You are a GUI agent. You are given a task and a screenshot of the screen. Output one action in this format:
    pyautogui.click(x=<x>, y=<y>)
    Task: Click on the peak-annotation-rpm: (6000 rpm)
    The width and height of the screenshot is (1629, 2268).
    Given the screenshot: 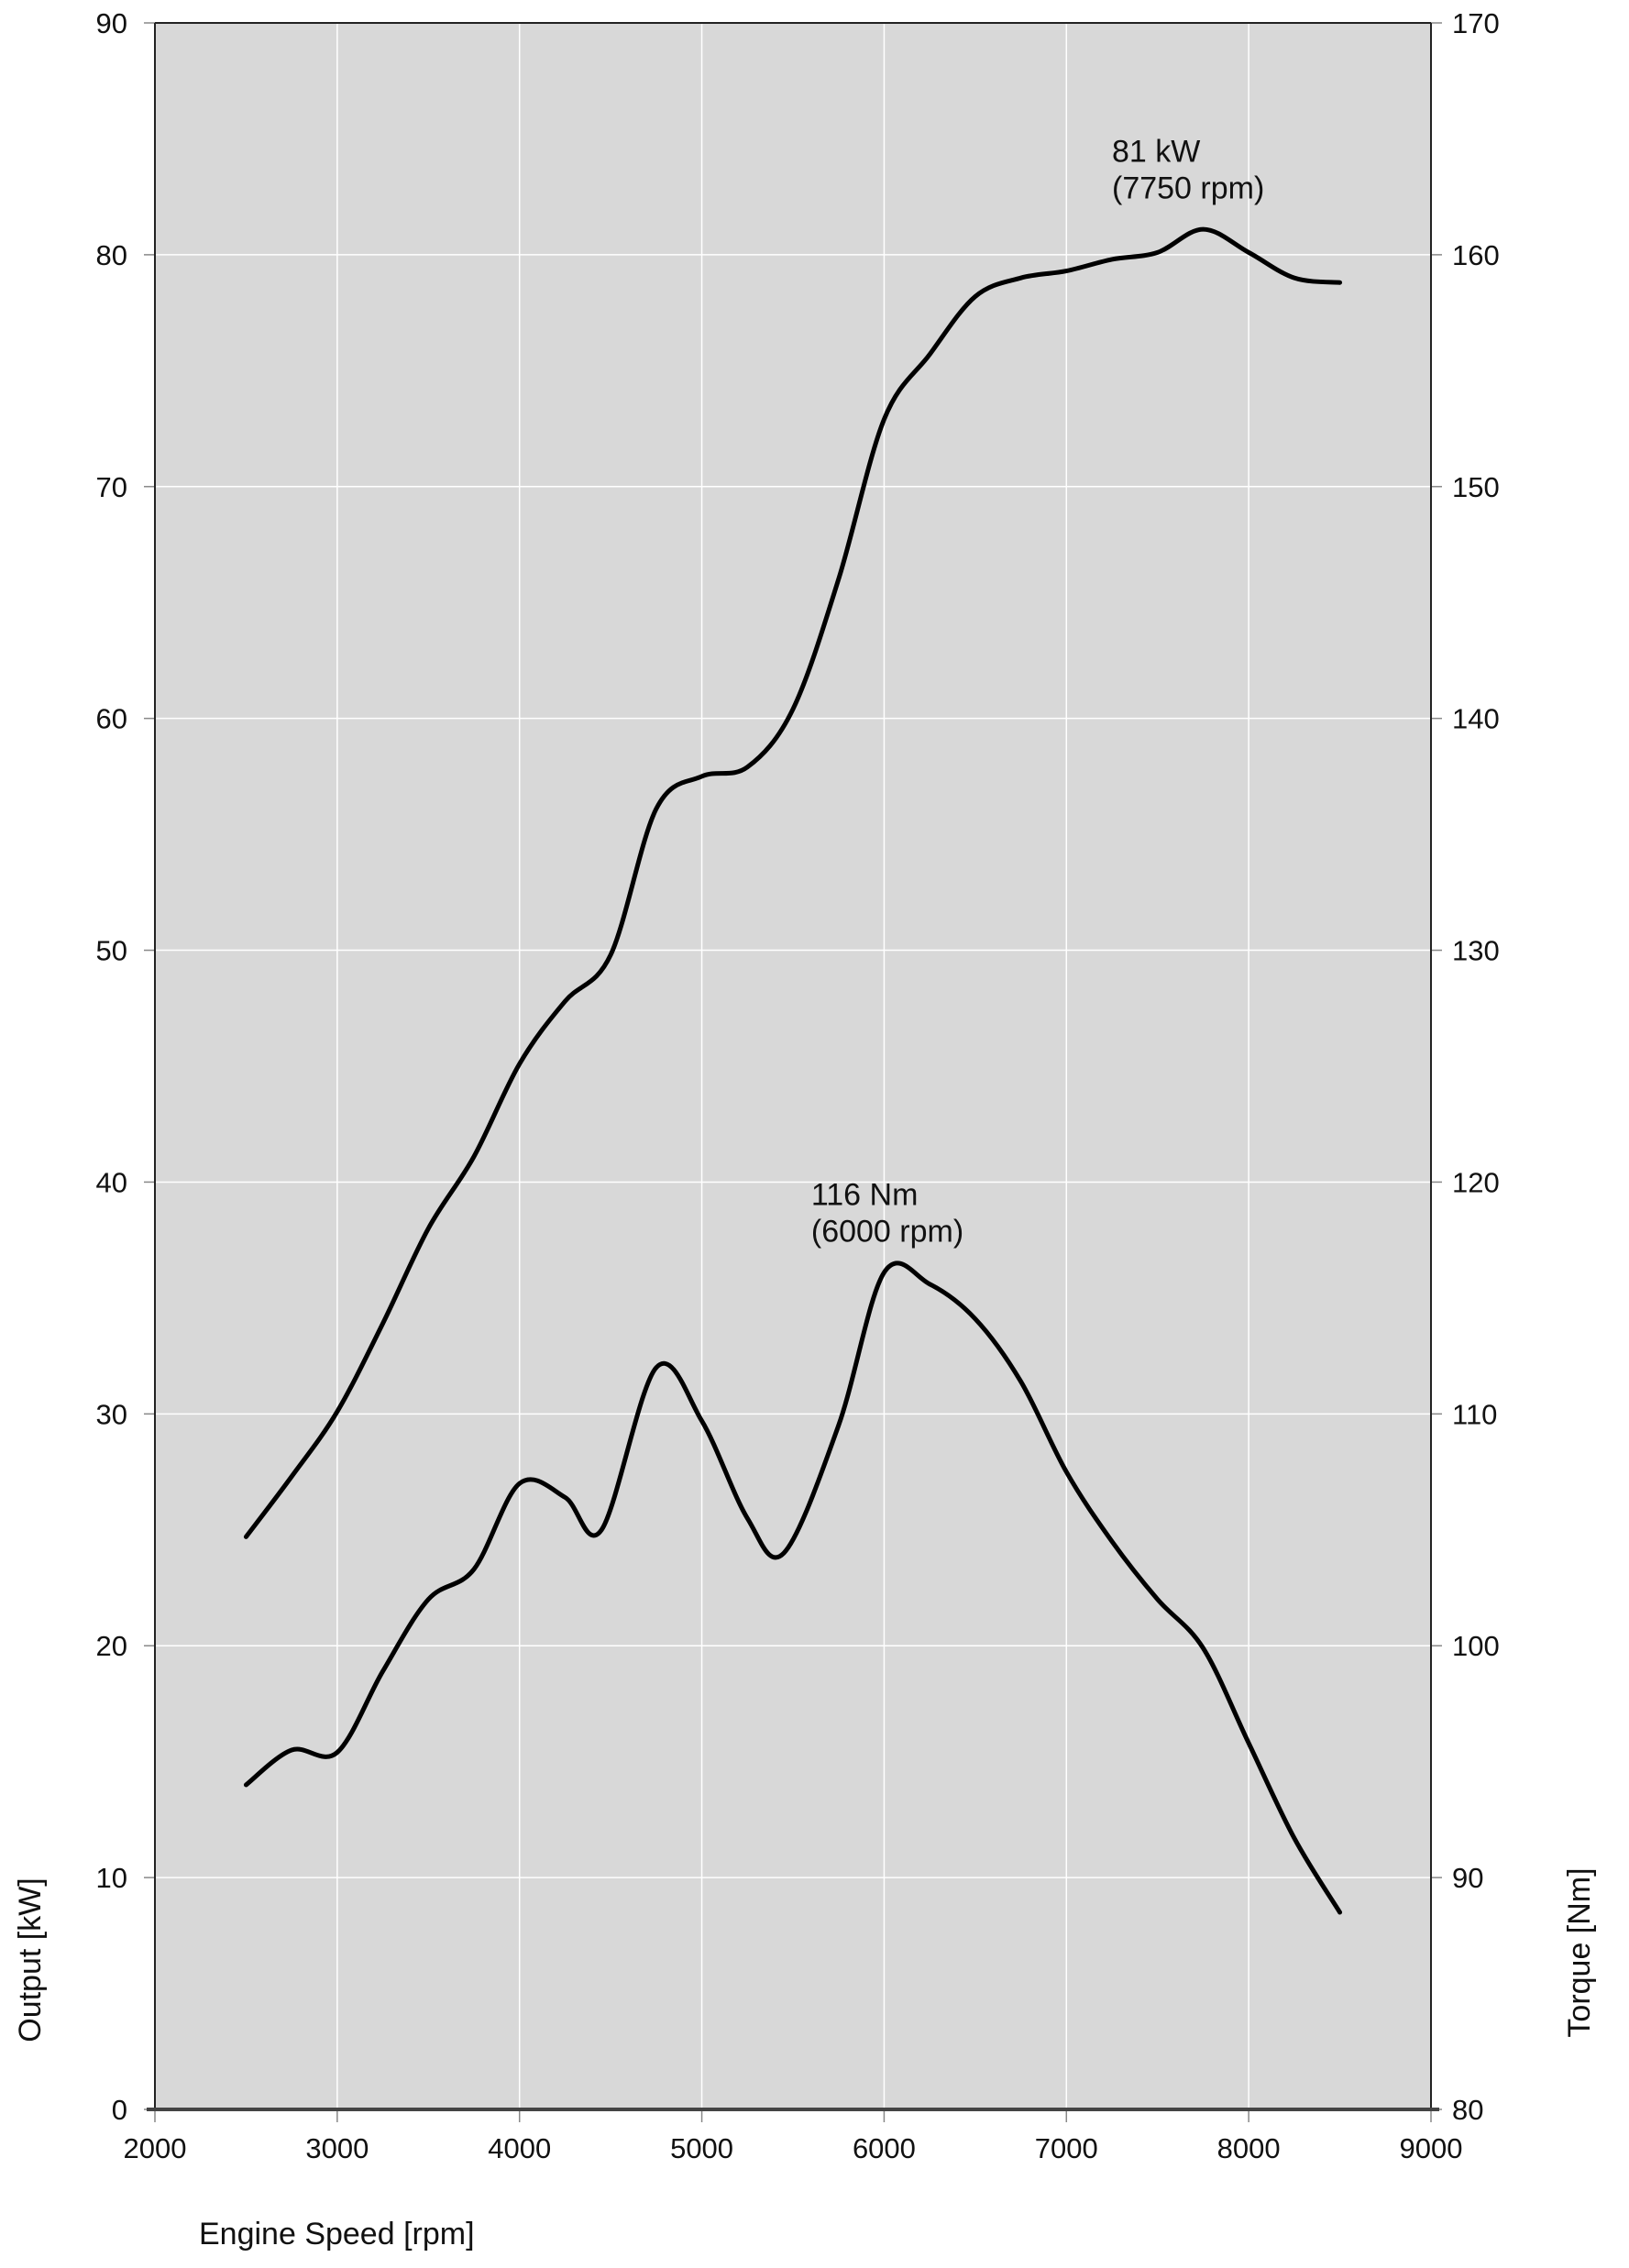 What is the action you would take?
    pyautogui.click(x=887, y=1232)
    